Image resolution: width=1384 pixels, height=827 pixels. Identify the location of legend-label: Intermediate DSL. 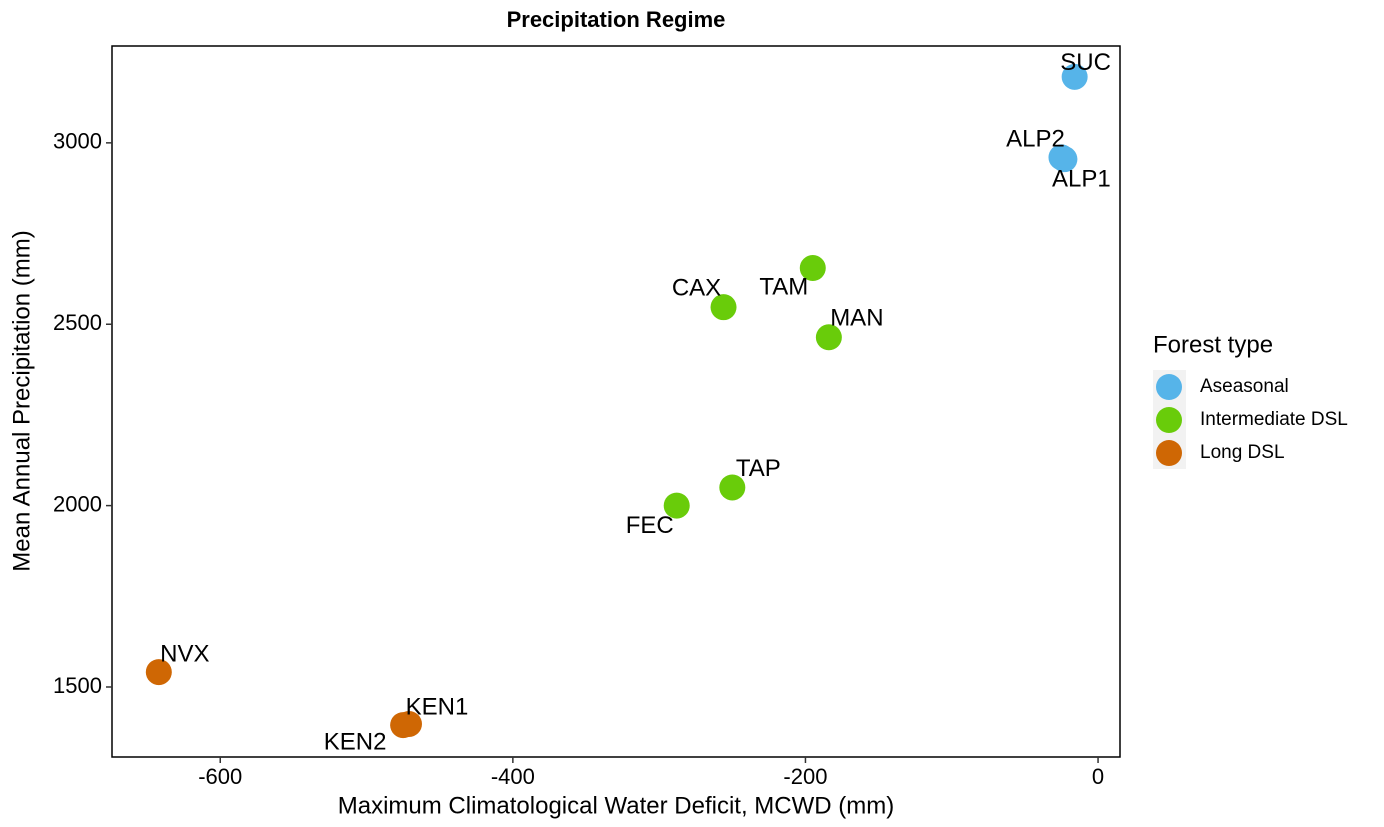
(1274, 419).